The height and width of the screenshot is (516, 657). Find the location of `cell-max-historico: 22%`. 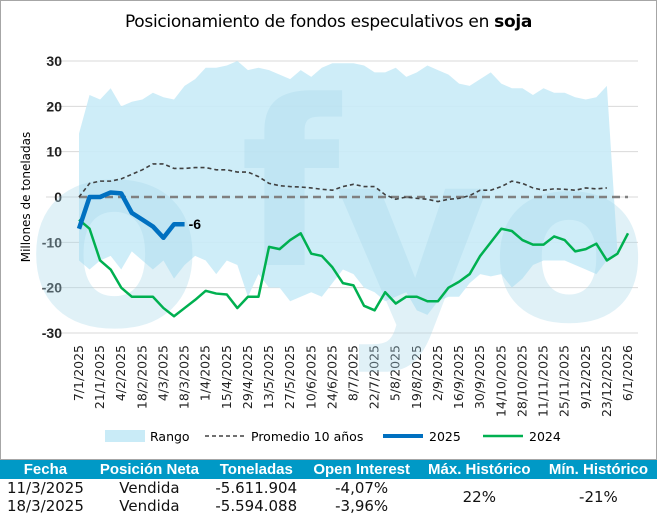

cell-max-historico: 22% is located at coordinates (479, 497).